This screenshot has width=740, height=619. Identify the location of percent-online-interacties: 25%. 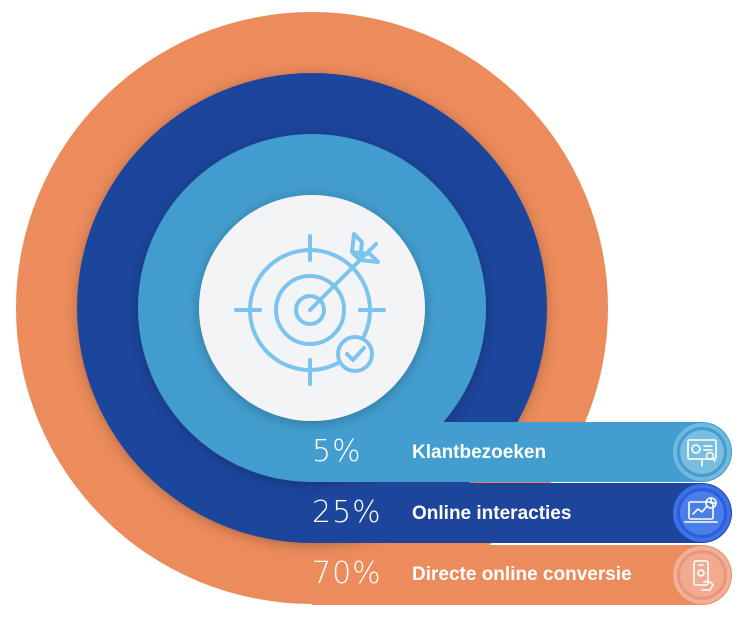
(347, 512).